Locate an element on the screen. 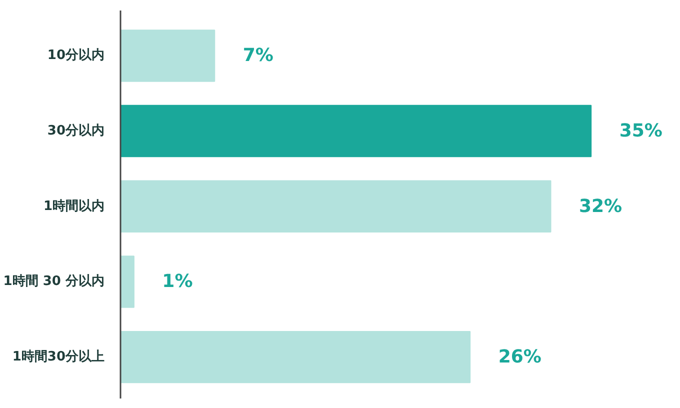 This screenshot has height=408, width=680. y-tick-label: 1時間30分以上 is located at coordinates (58, 357).